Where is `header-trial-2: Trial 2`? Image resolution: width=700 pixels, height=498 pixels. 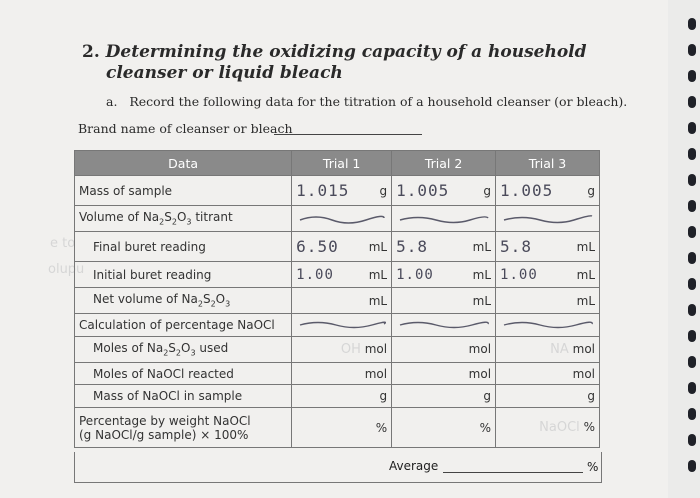
header-trial-2: Trial 2 is located at coordinates (444, 163).